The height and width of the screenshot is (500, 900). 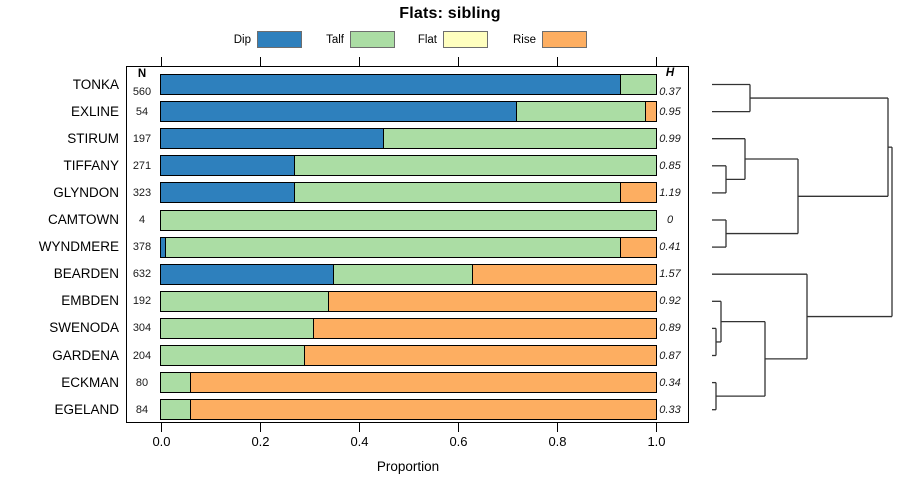 What do you see at coordinates (242, 39) in the screenshot?
I see `legend-label-dip: Dip` at bounding box center [242, 39].